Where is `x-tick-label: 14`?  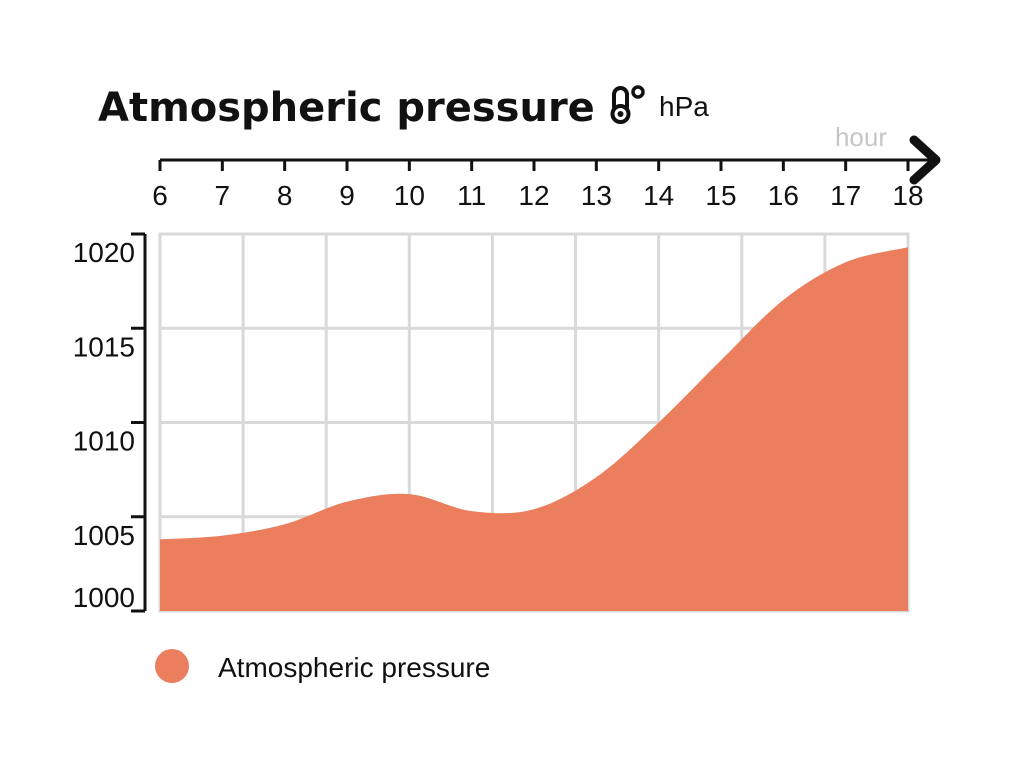
x-tick-label: 14 is located at coordinates (658, 195).